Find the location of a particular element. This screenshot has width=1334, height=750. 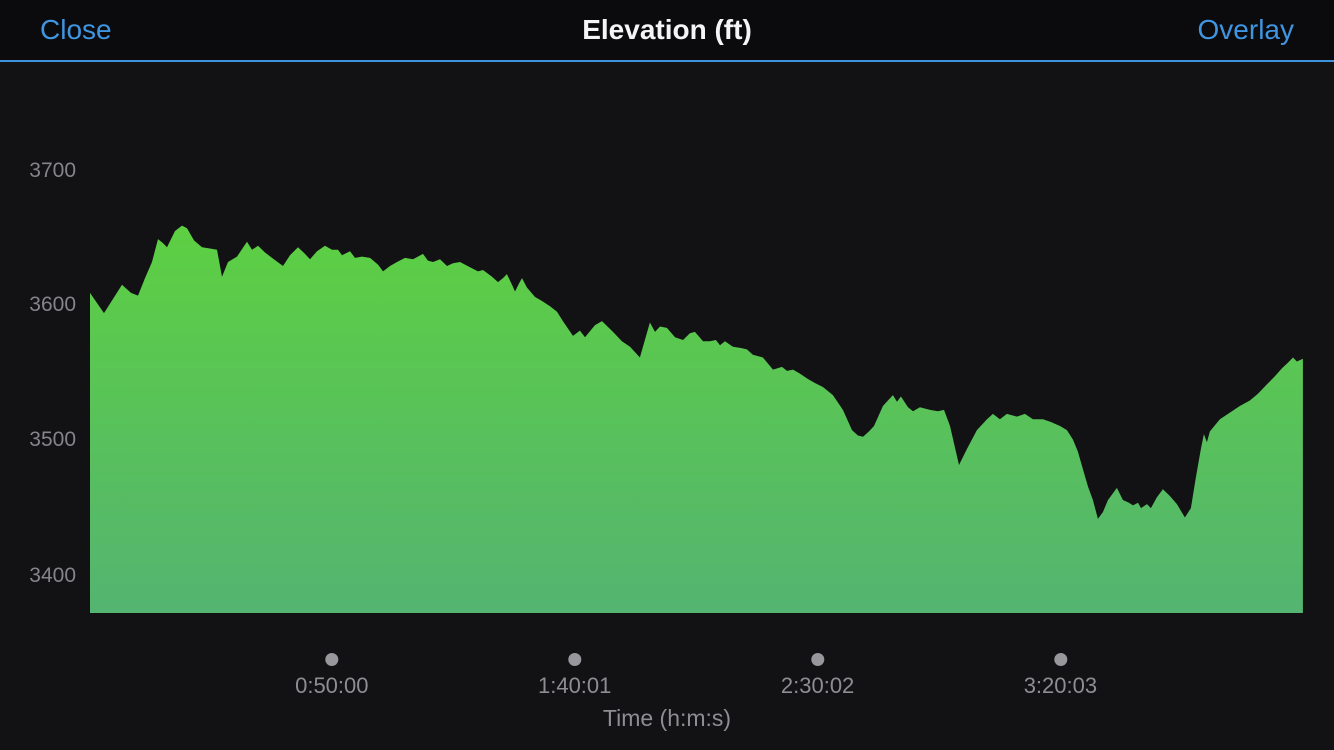

x-axis-title: Time (h:m:s) is located at coordinates (667, 718).